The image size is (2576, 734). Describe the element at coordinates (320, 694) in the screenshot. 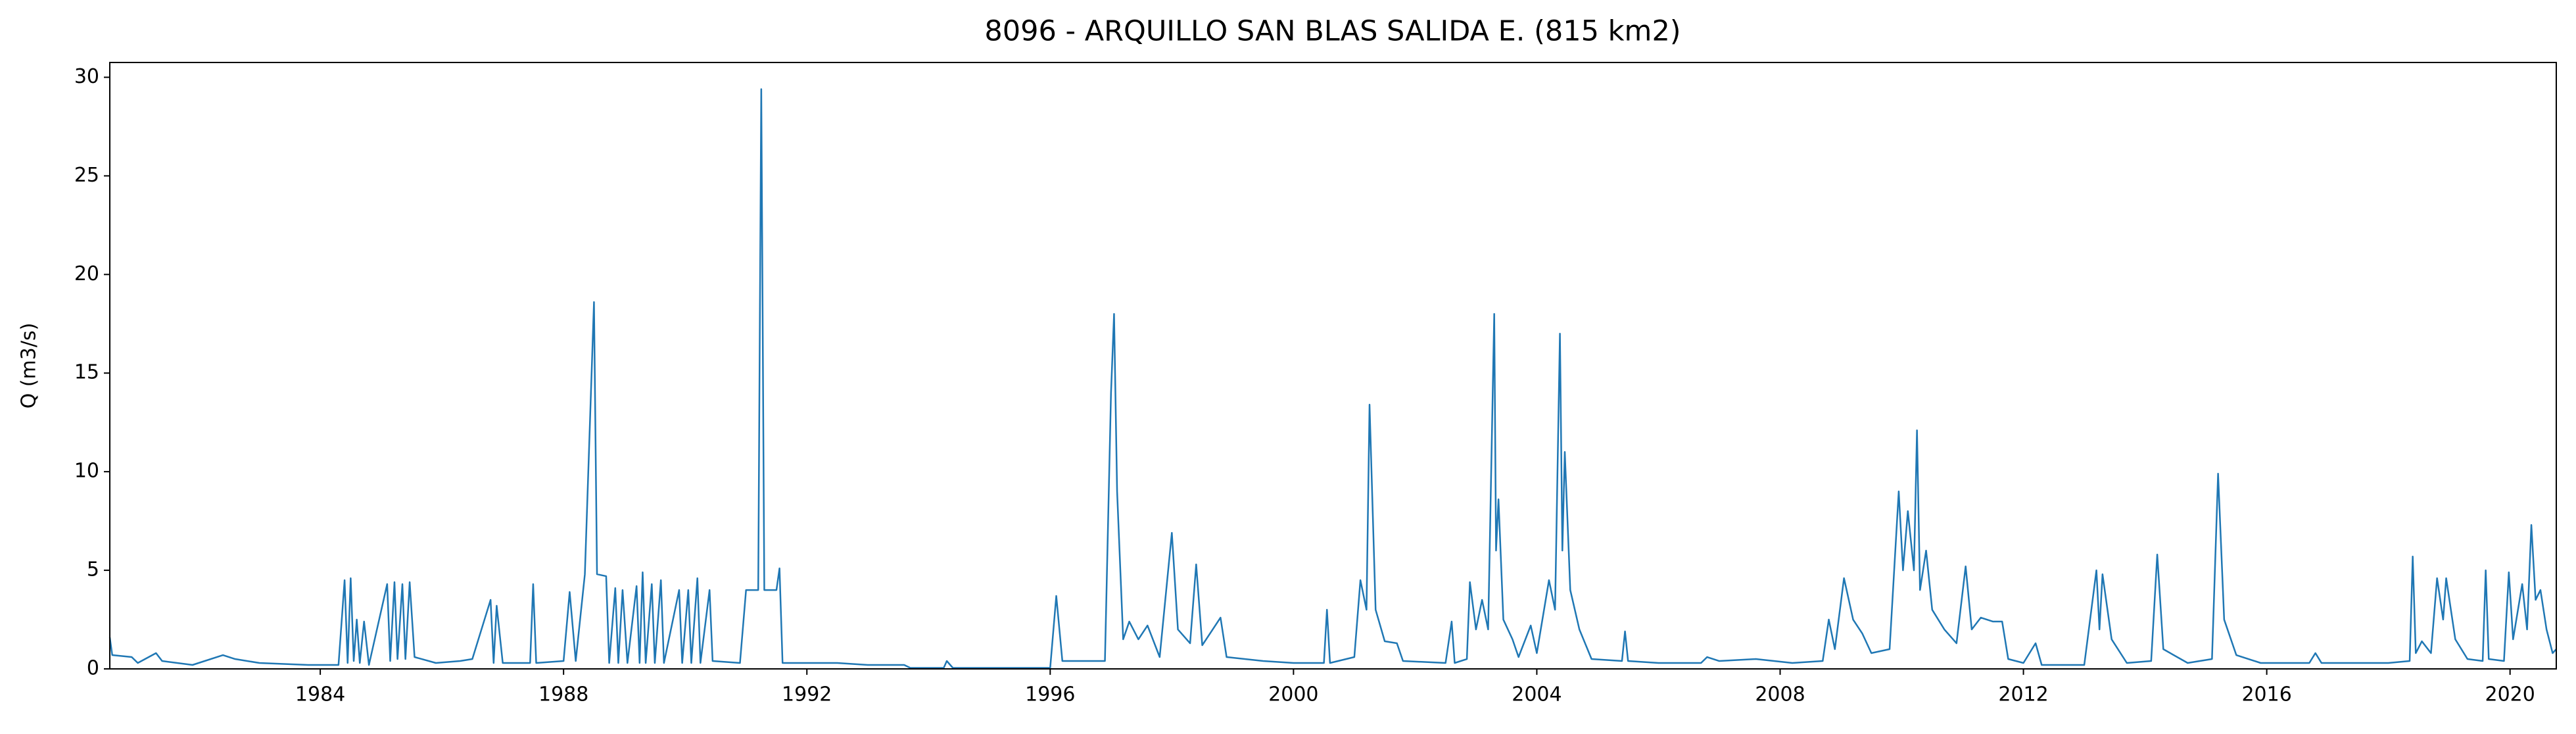

I see `x-tick-label: 1984` at that location.